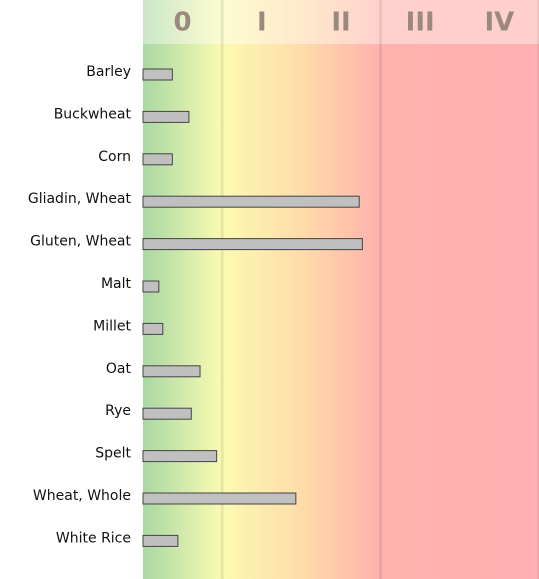 The image size is (539, 579). What do you see at coordinates (112, 326) in the screenshot?
I see `y-tick-label: Millet` at bounding box center [112, 326].